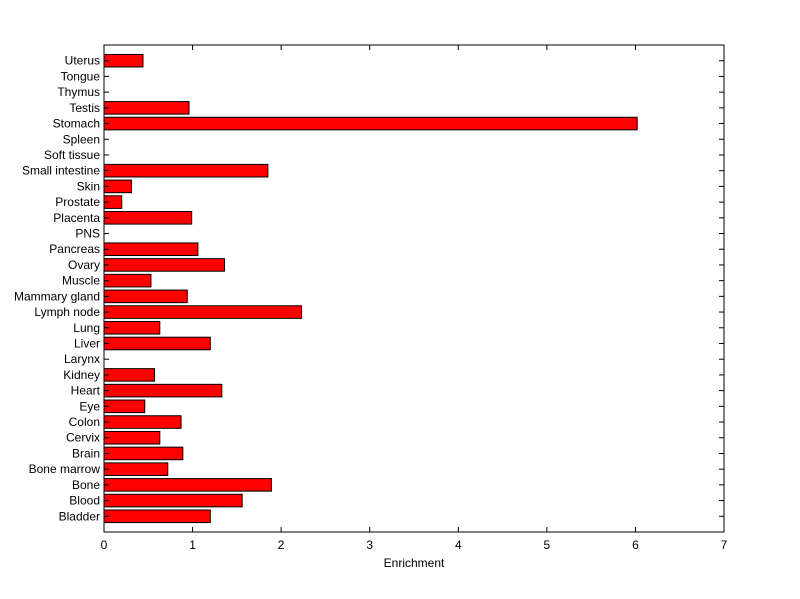 Image resolution: width=800 pixels, height=599 pixels. I want to click on y-tick-label: Prostate, so click(77, 202).